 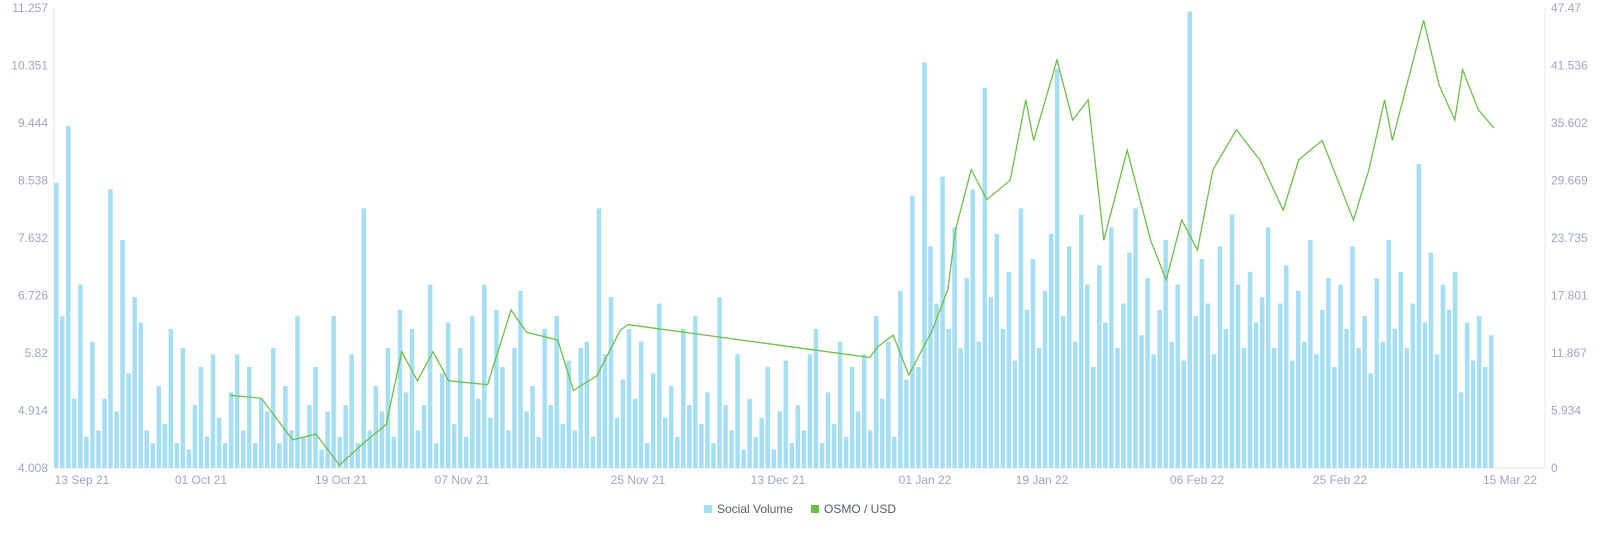 I want to click on osmo-usd-swatch, so click(x=815, y=509).